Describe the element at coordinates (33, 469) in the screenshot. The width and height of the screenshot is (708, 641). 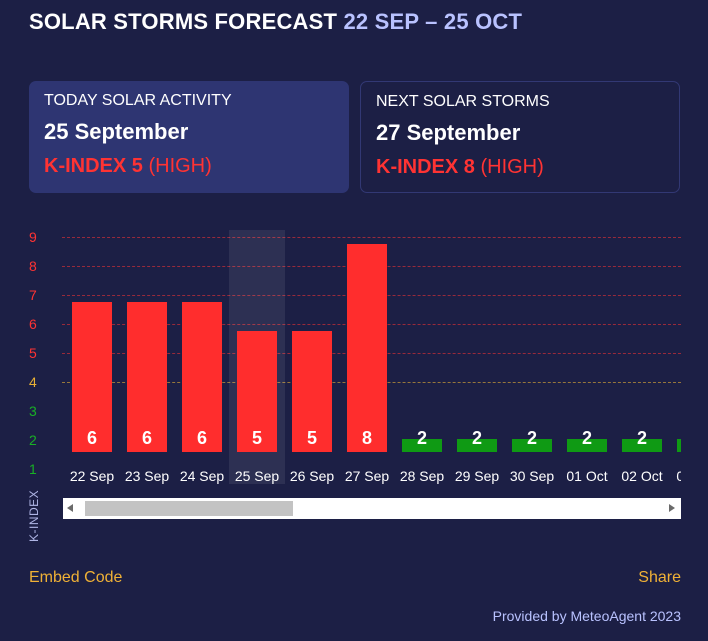
I see `y-tick-label: 1` at that location.